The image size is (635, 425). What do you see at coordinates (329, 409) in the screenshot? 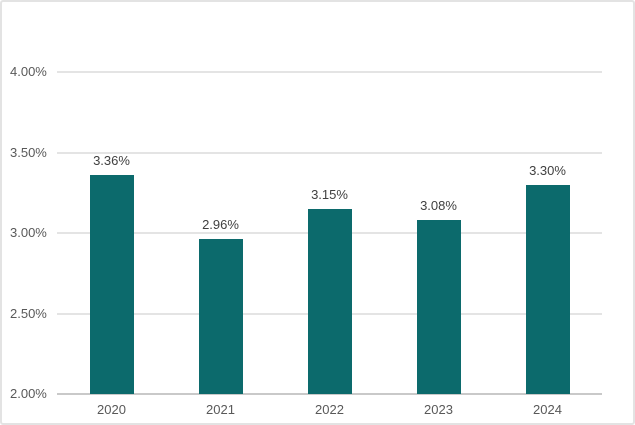
I see `x-tick-label: 2022` at bounding box center [329, 409].